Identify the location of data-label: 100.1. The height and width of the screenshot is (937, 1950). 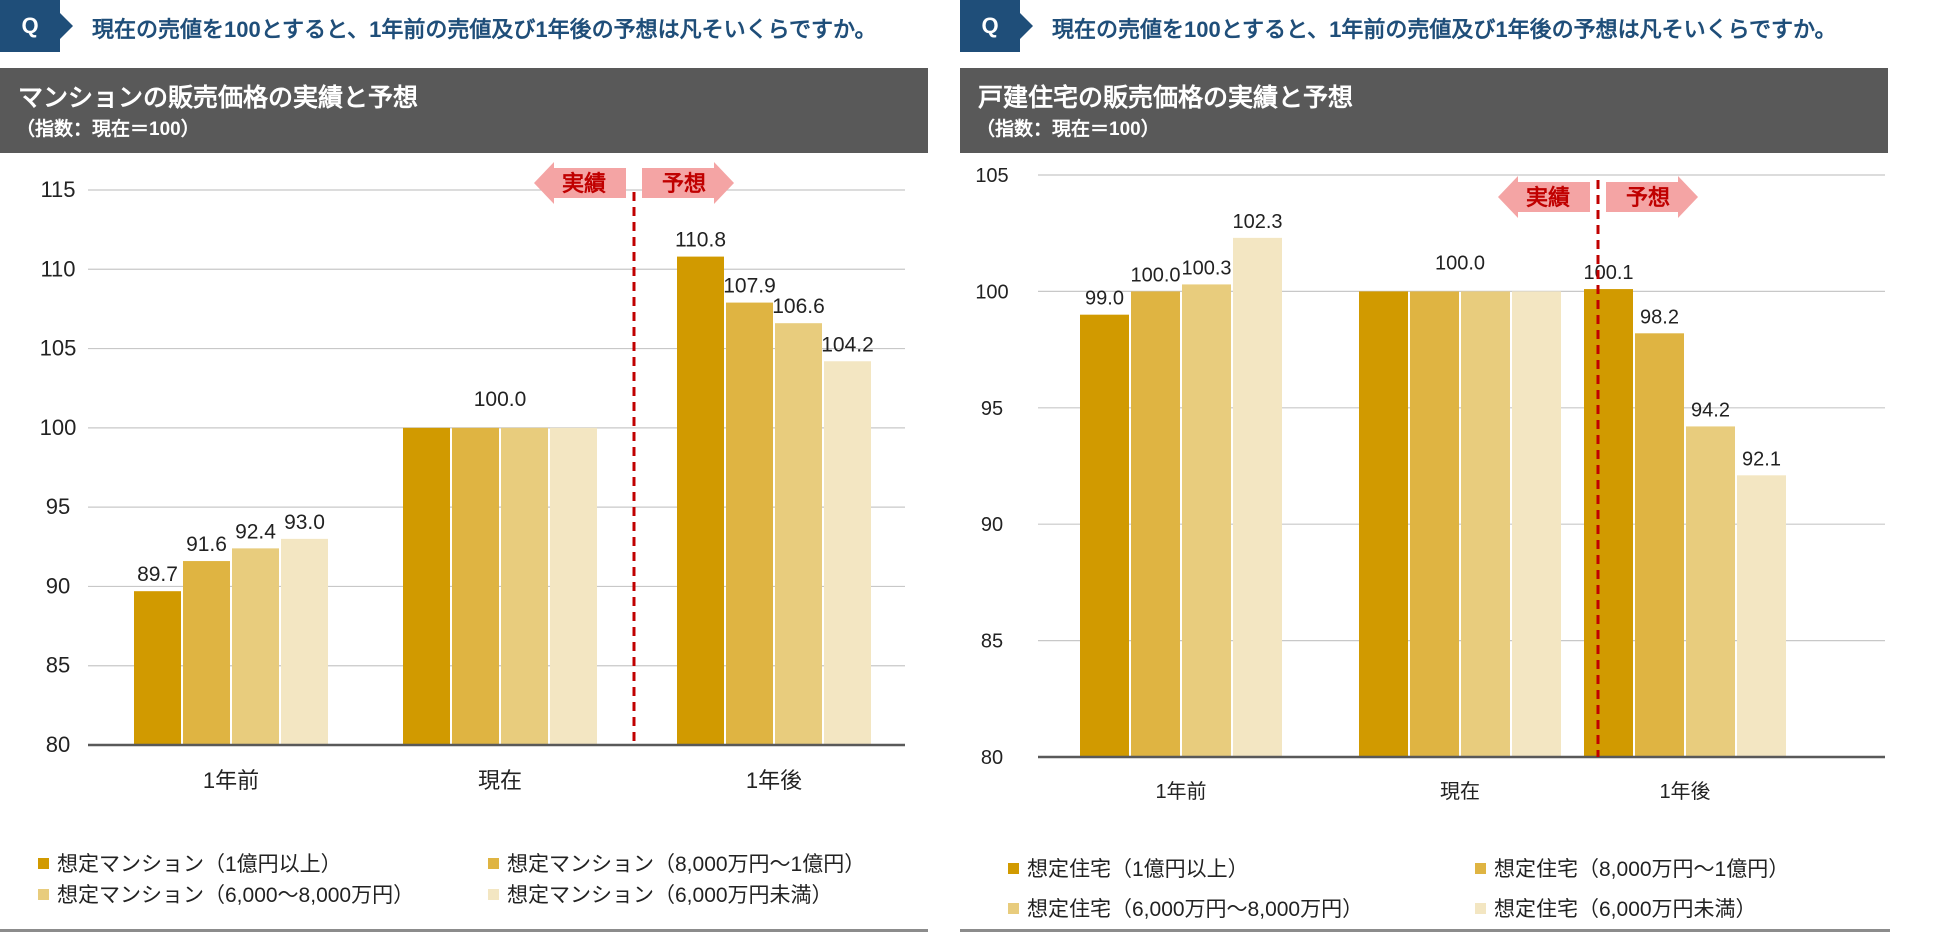
(1608, 273).